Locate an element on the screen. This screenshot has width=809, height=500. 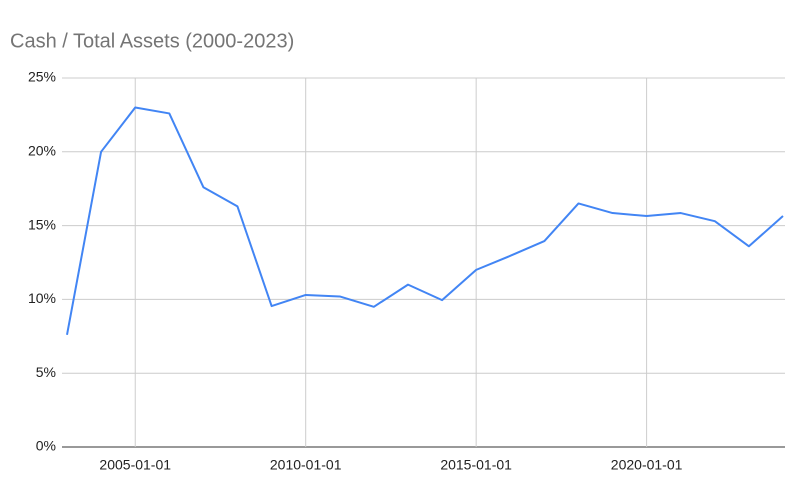
x-tick-label: 2015-01-01 is located at coordinates (476, 465).